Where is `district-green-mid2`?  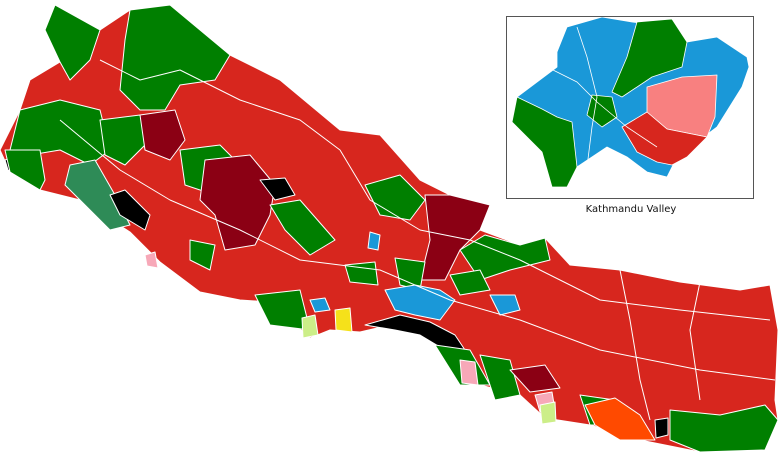 district-green-mid2 is located at coordinates (302, 227).